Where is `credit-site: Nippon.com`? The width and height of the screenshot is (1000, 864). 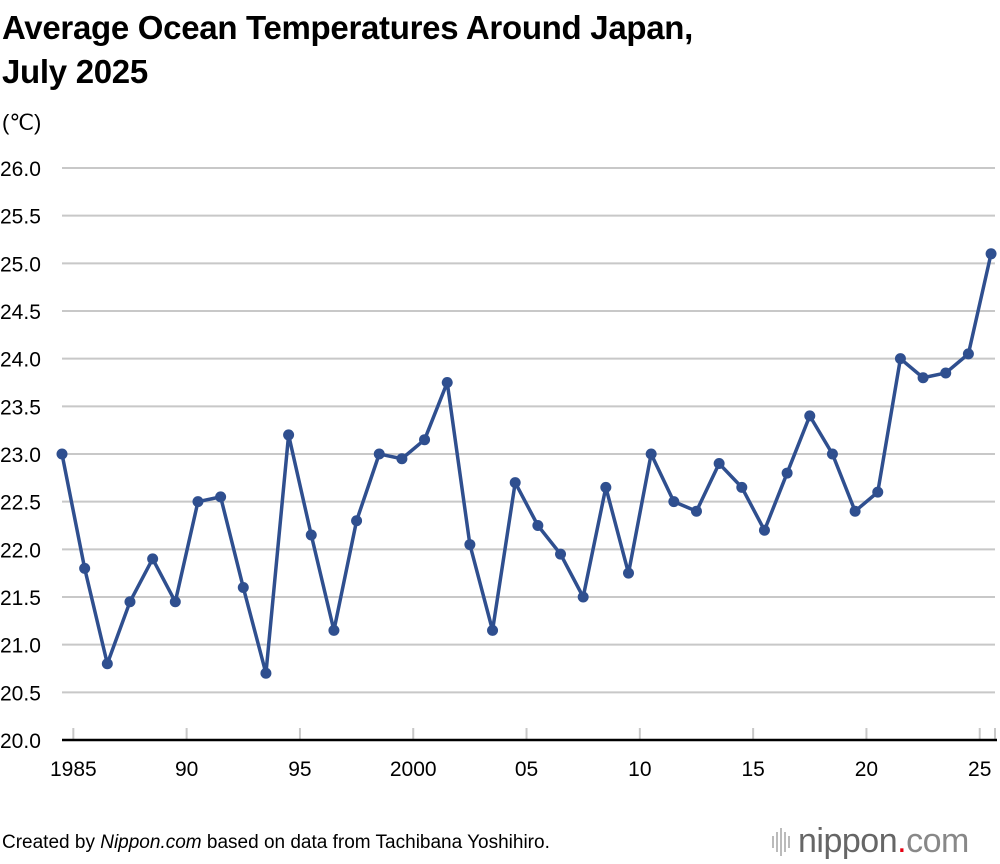 credit-site: Nippon.com is located at coordinates (151, 842).